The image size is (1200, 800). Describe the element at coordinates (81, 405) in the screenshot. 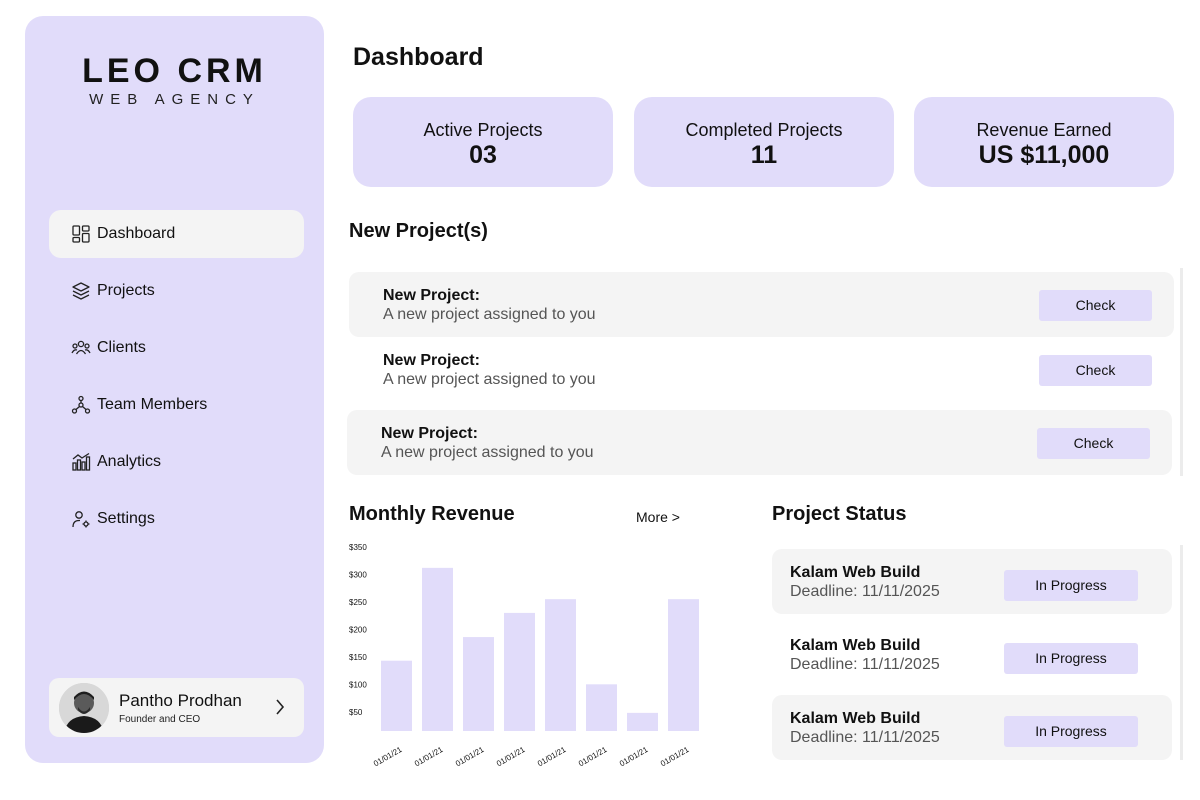

I see `network-icon` at that location.